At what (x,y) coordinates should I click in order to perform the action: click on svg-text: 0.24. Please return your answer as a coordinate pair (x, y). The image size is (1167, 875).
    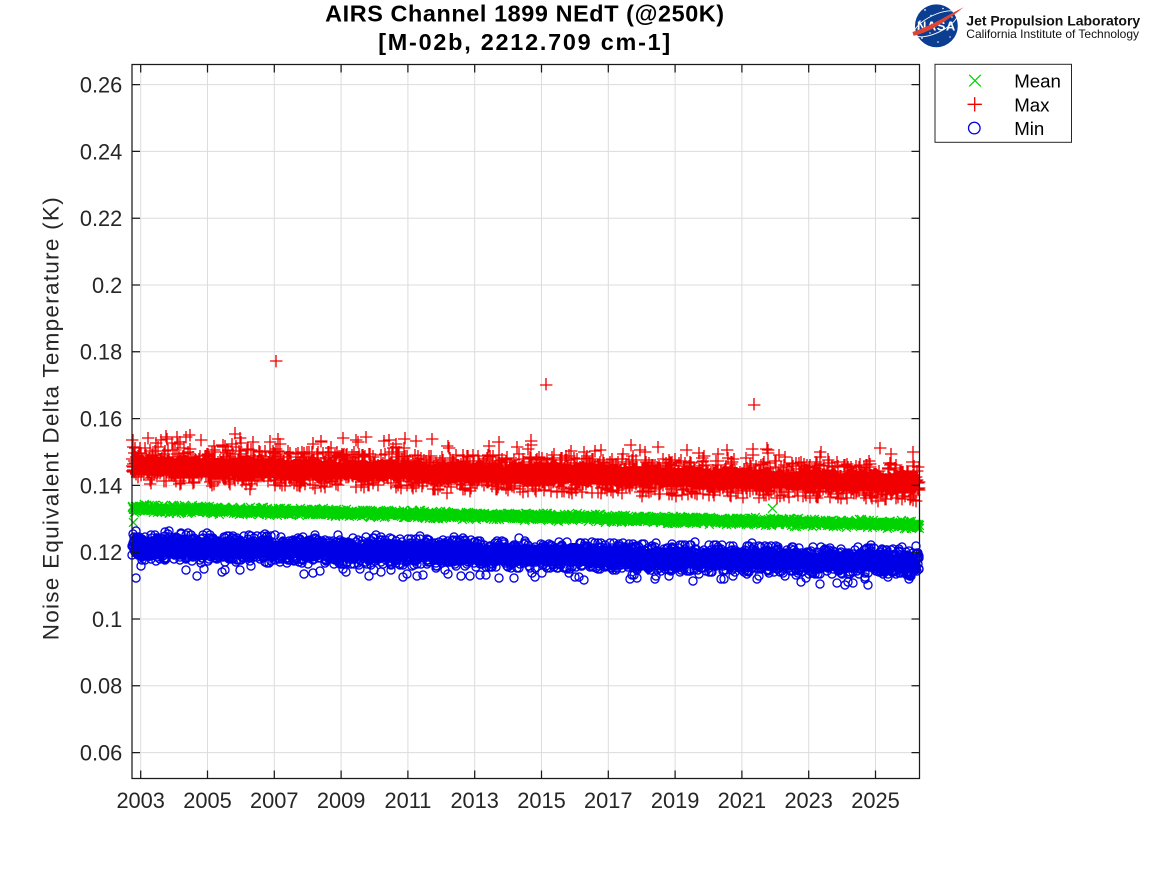
    Looking at the image, I should click on (101, 151).